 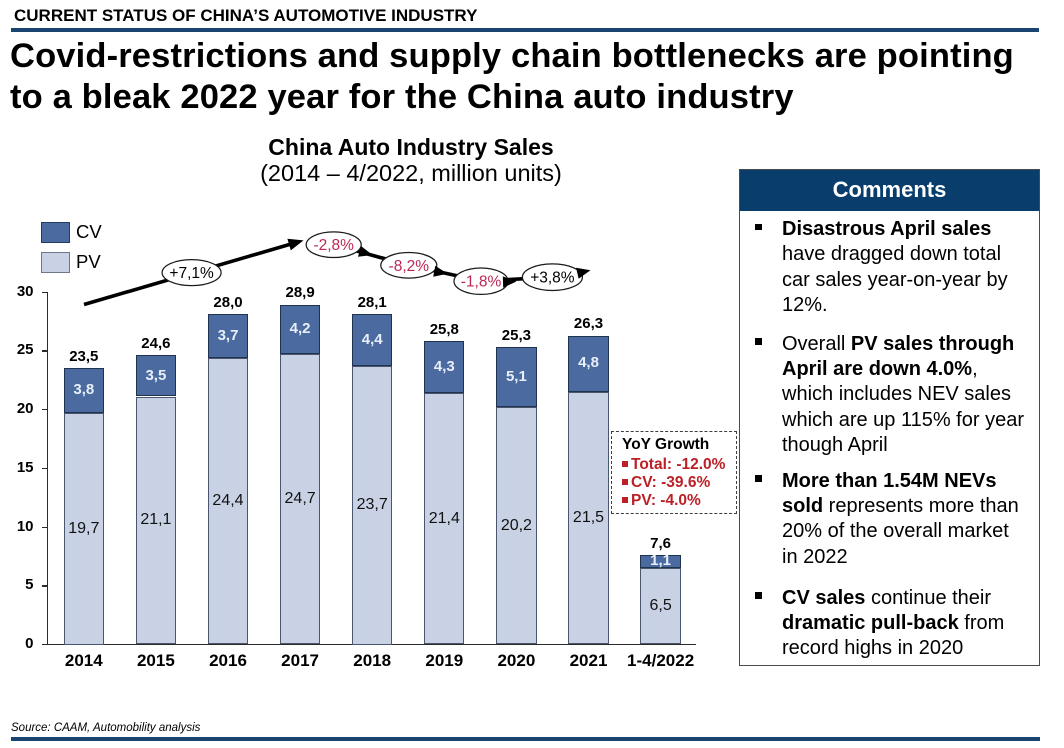 What do you see at coordinates (552, 278) in the screenshot?
I see `svg-text: +3,8%` at bounding box center [552, 278].